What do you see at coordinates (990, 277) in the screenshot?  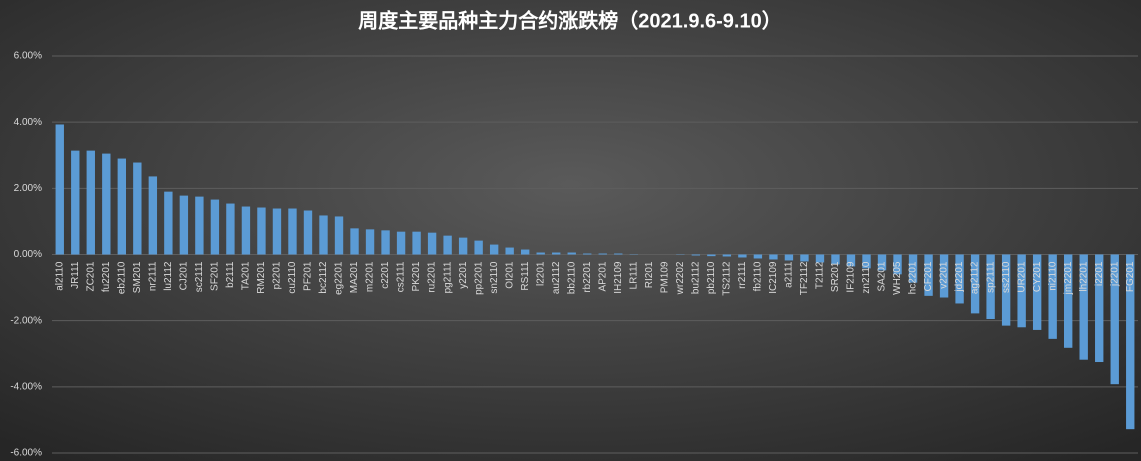 I see `x-tick-label: sp2111` at bounding box center [990, 277].